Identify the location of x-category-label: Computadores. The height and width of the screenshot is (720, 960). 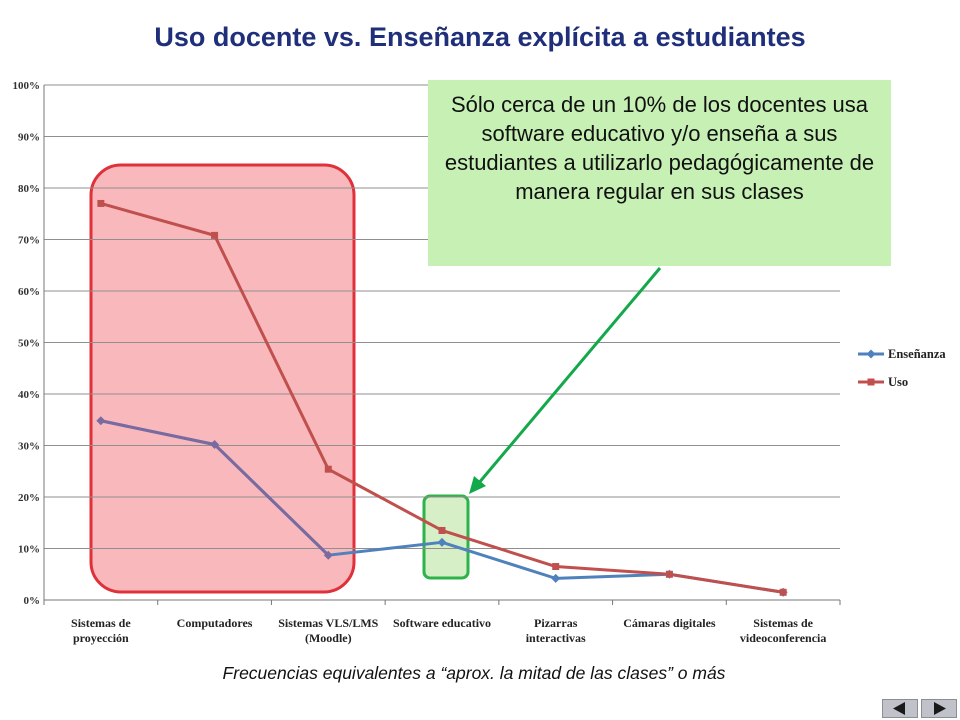
(215, 623).